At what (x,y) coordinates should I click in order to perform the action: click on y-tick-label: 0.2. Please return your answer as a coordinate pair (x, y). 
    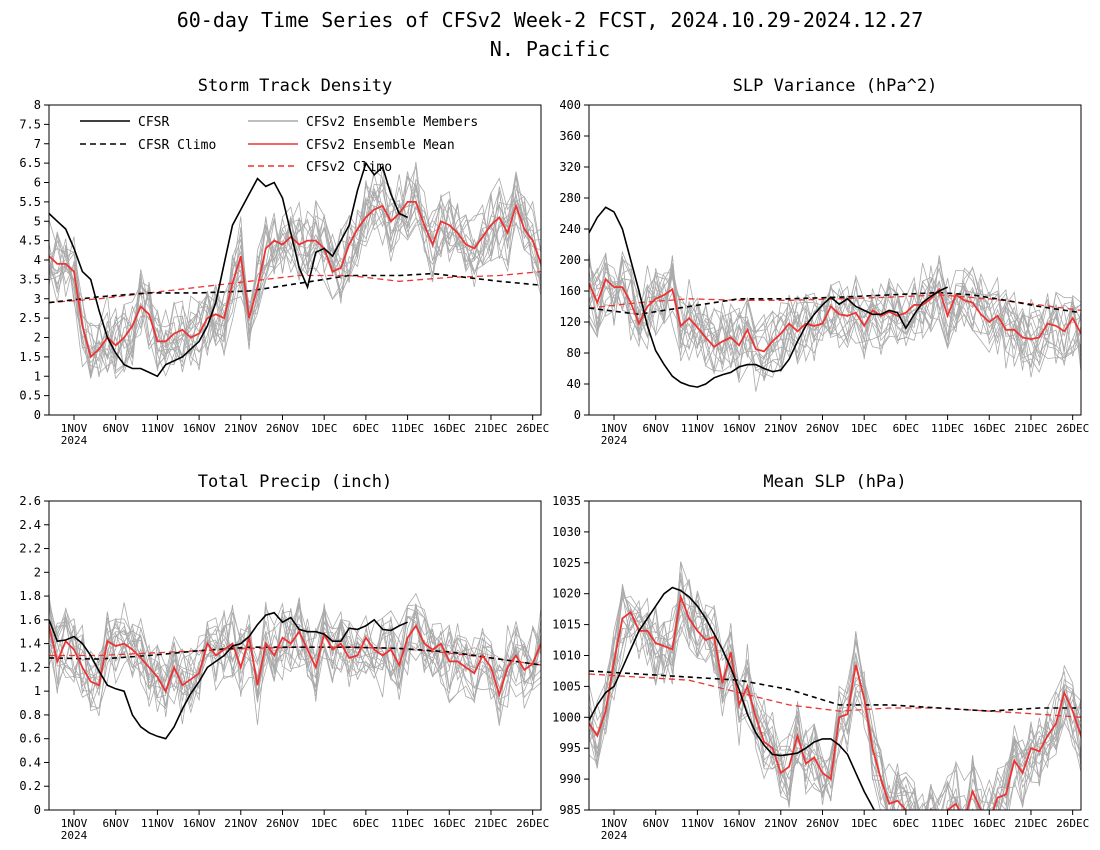
    Looking at the image, I should click on (30, 786).